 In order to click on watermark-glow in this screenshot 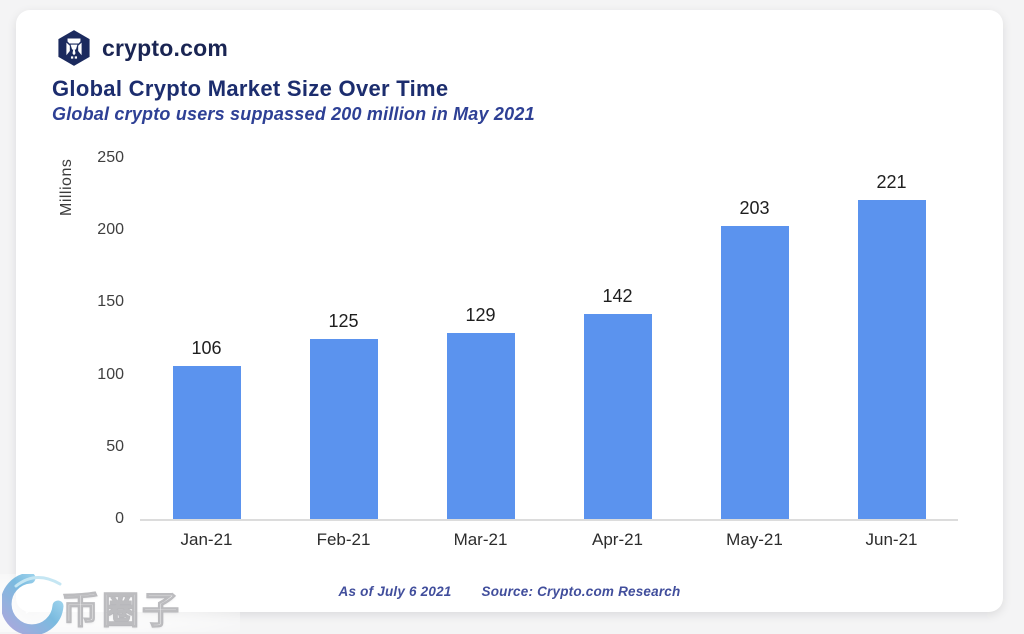, I will do `click(120, 603)`.